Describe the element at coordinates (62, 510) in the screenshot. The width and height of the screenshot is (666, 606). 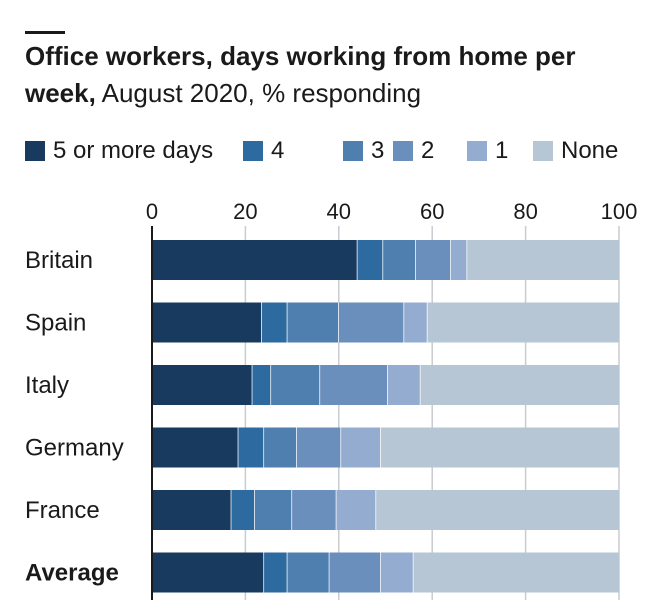
I see `category-label: France` at that location.